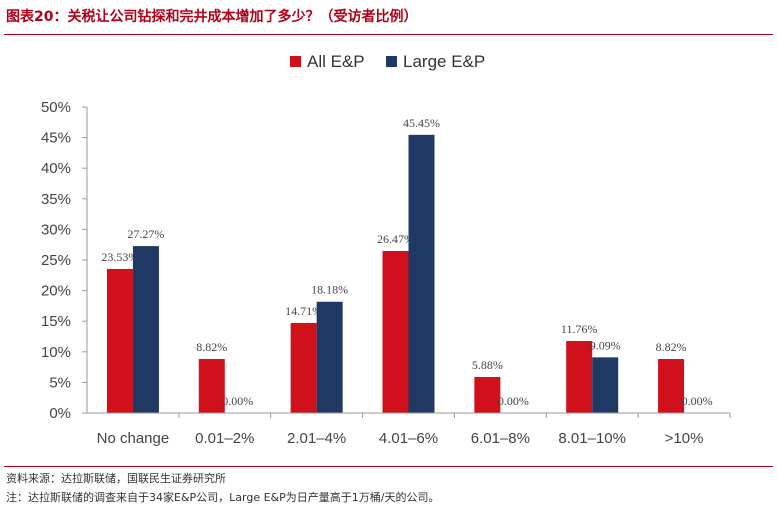  What do you see at coordinates (605, 345) in the screenshot?
I see `data-label: 9.09%` at bounding box center [605, 345].